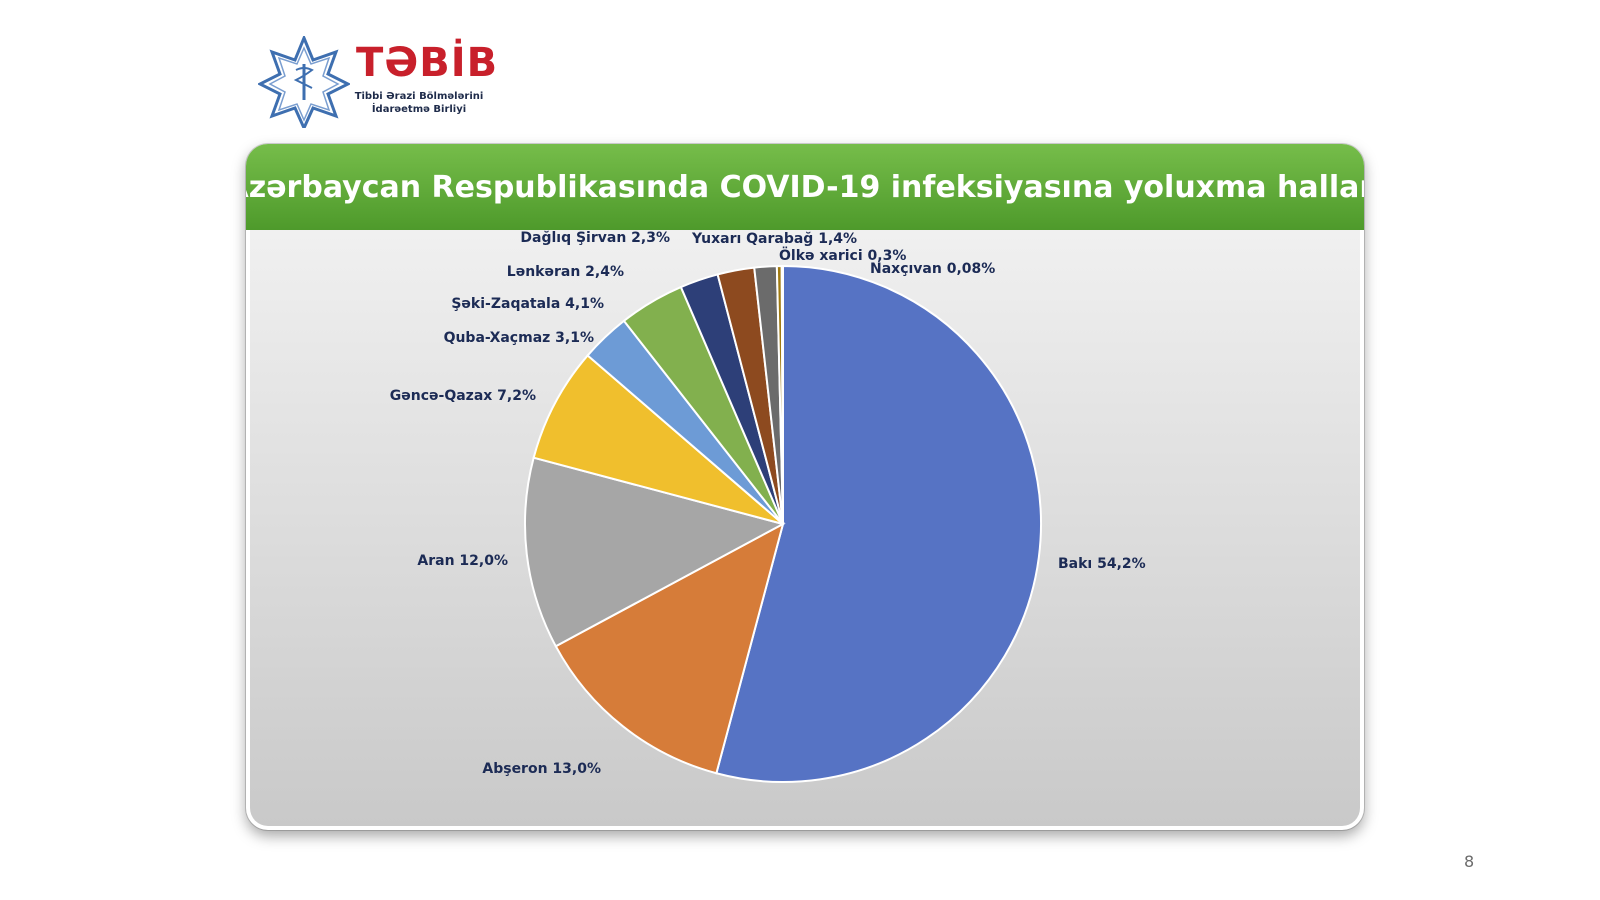 The height and width of the screenshot is (900, 1600). I want to click on pie-label-5: Şəki-Zaqatala 4,1%, so click(527, 304).